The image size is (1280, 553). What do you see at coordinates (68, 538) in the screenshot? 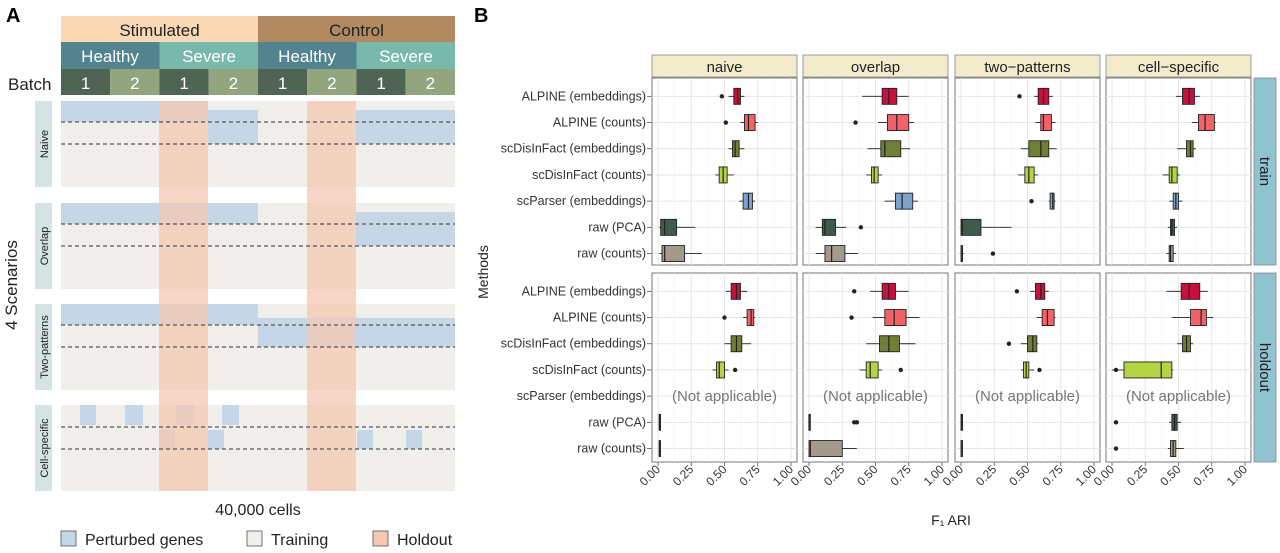
I see `legend-perturbed-swatch` at bounding box center [68, 538].